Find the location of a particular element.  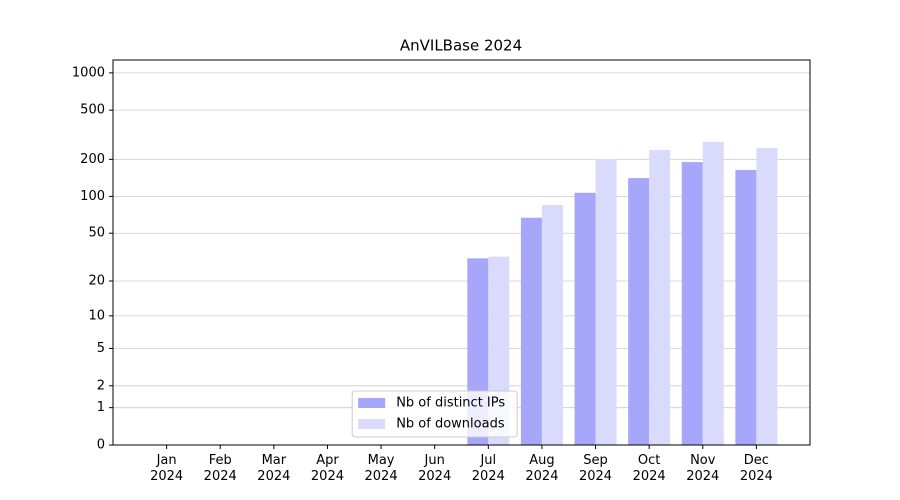

x-tick-label: Jan 2024 is located at coordinates (167, 468).